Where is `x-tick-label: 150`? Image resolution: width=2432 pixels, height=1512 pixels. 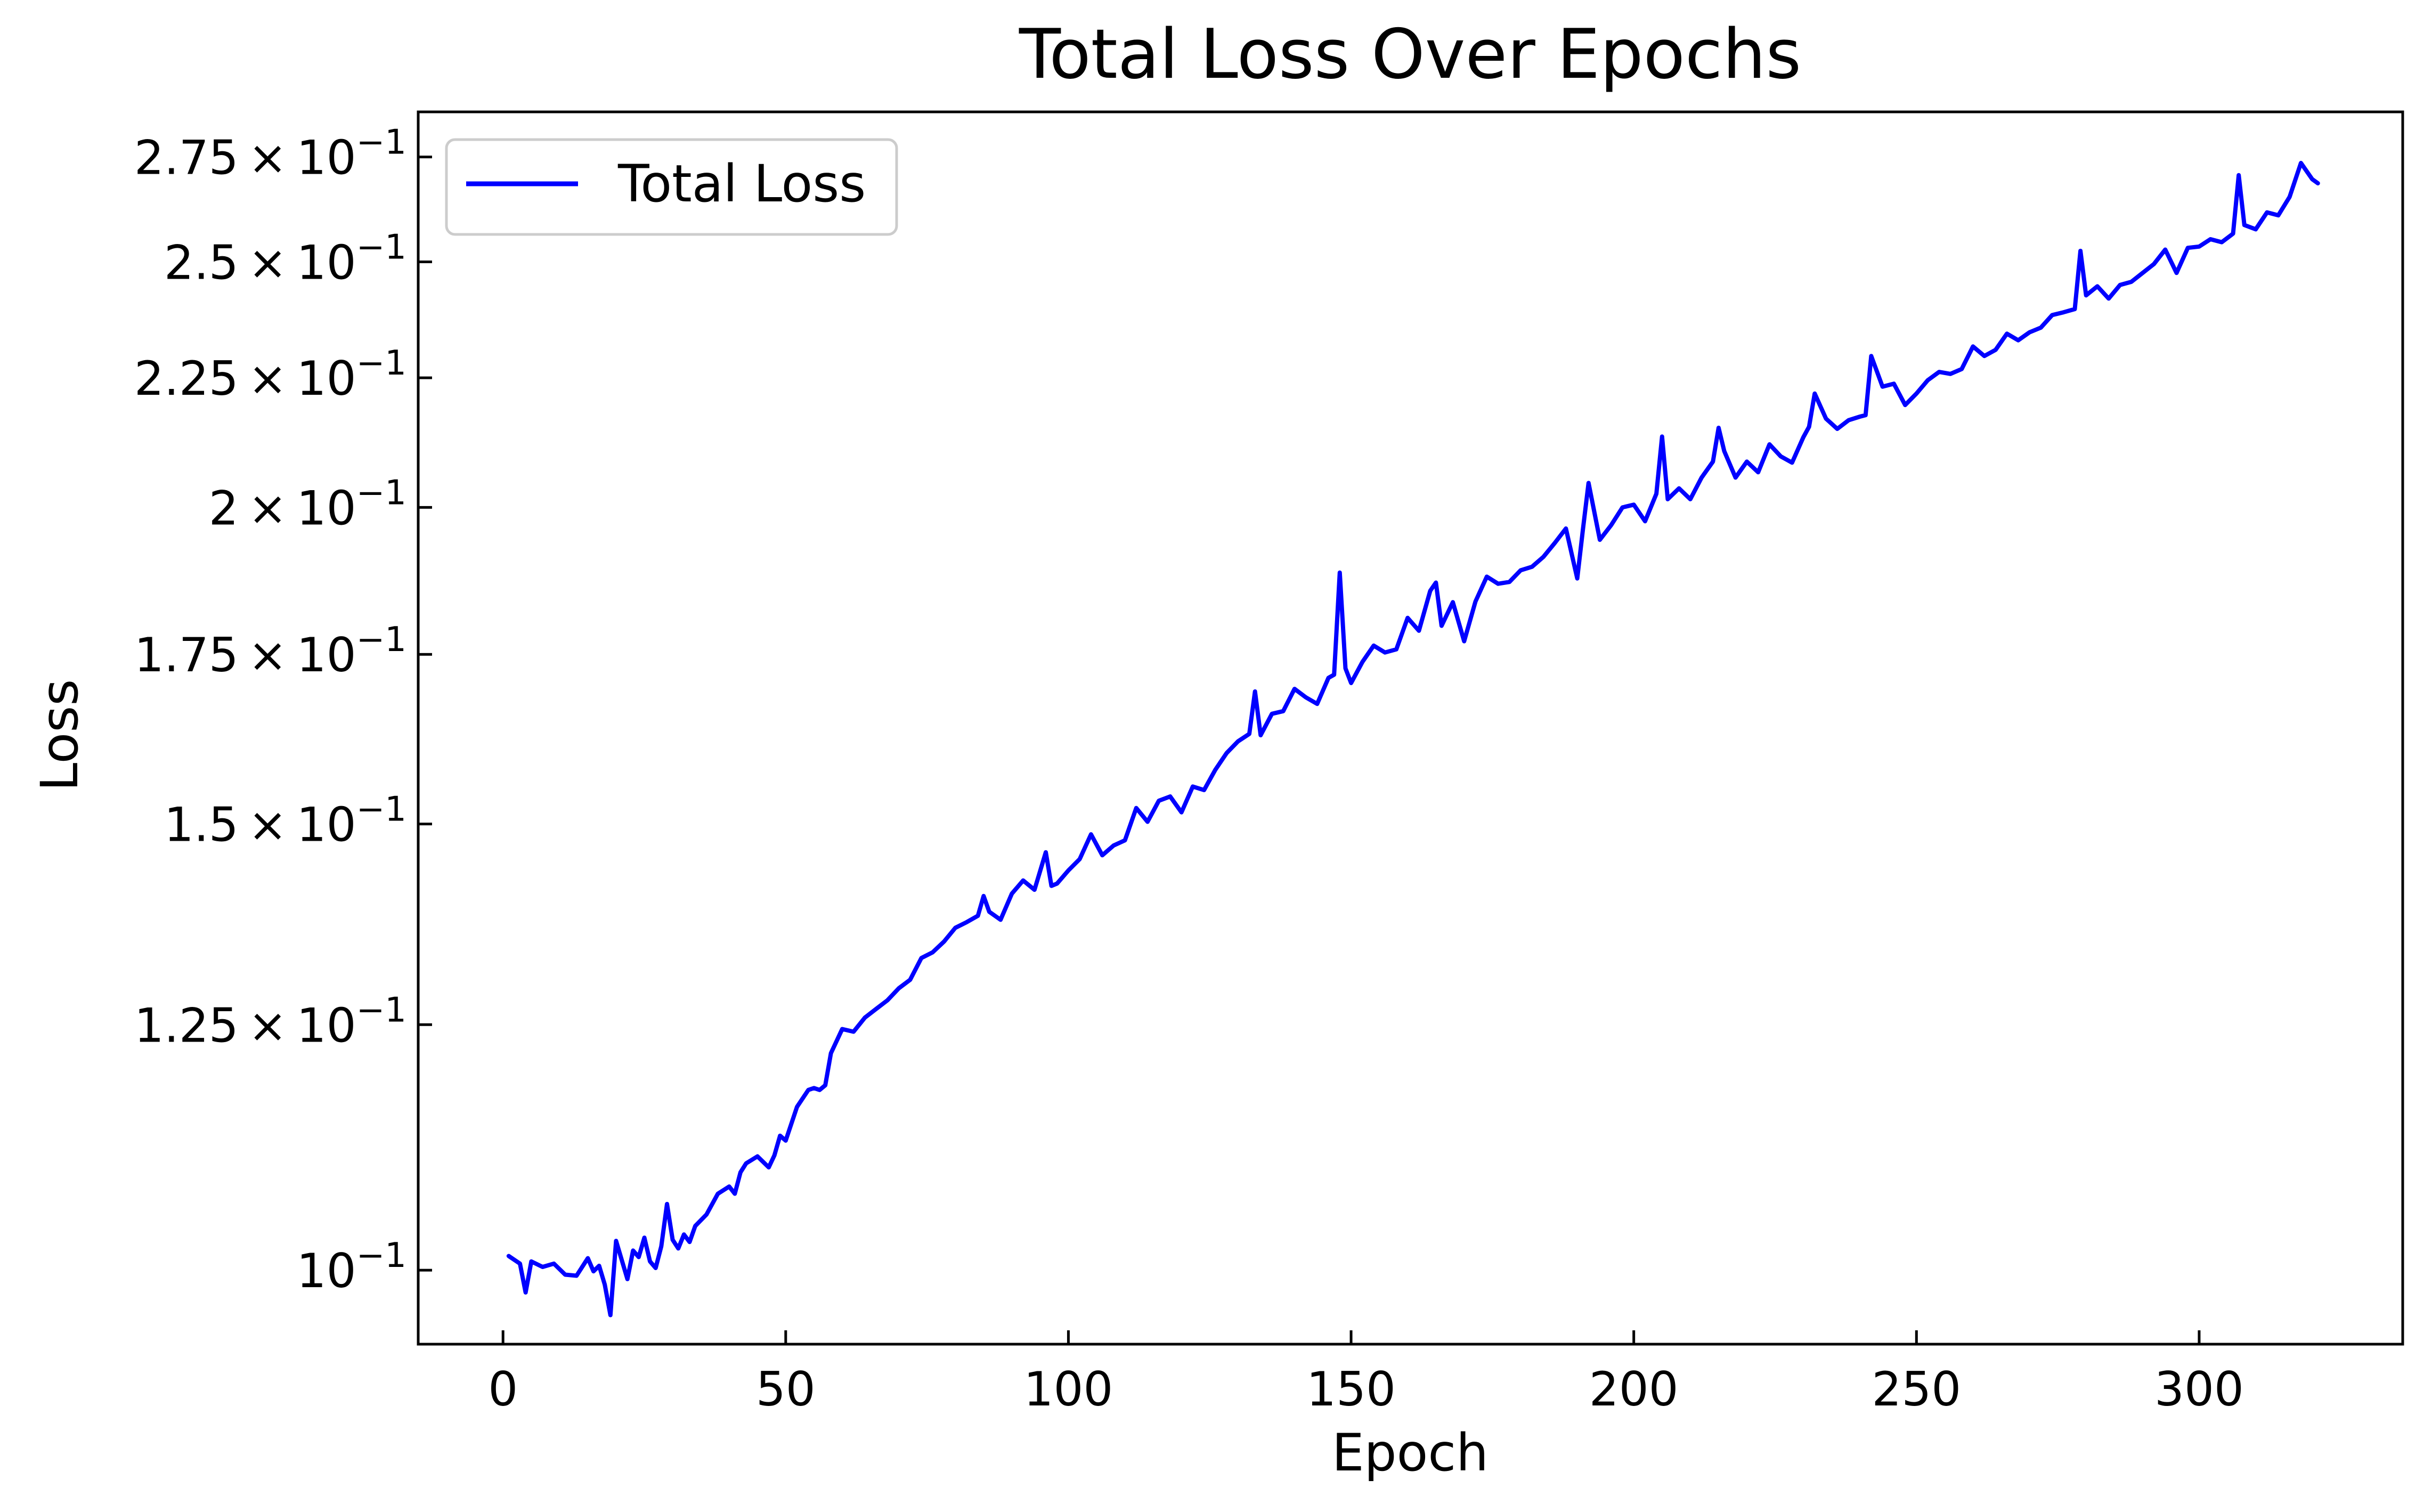 x-tick-label: 150 is located at coordinates (1351, 1389).